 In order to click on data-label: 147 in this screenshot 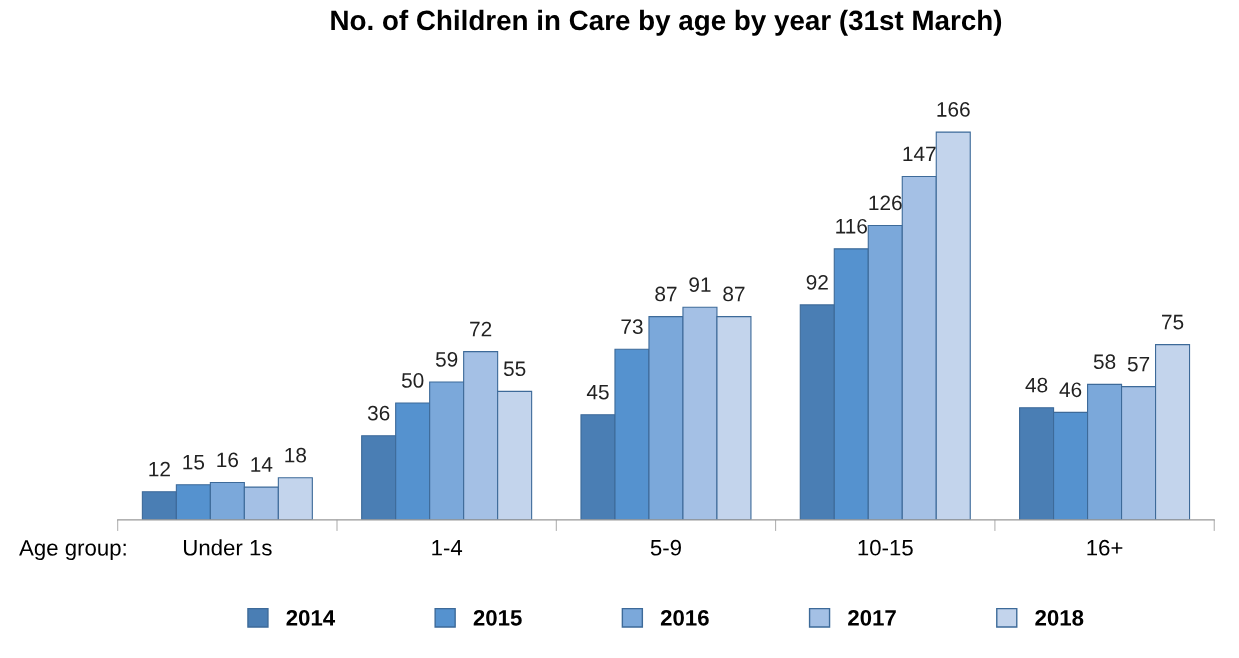, I will do `click(919, 154)`.